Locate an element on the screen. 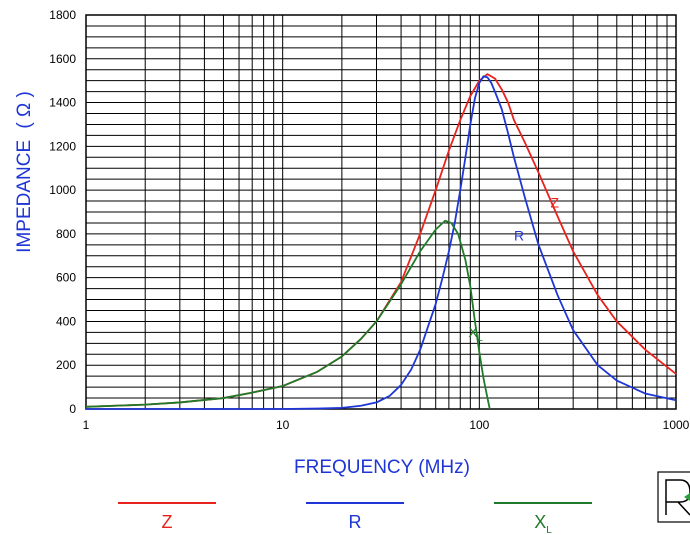 Image resolution: width=690 pixels, height=535 pixels. curve-label-x: XL is located at coordinates (475, 333).